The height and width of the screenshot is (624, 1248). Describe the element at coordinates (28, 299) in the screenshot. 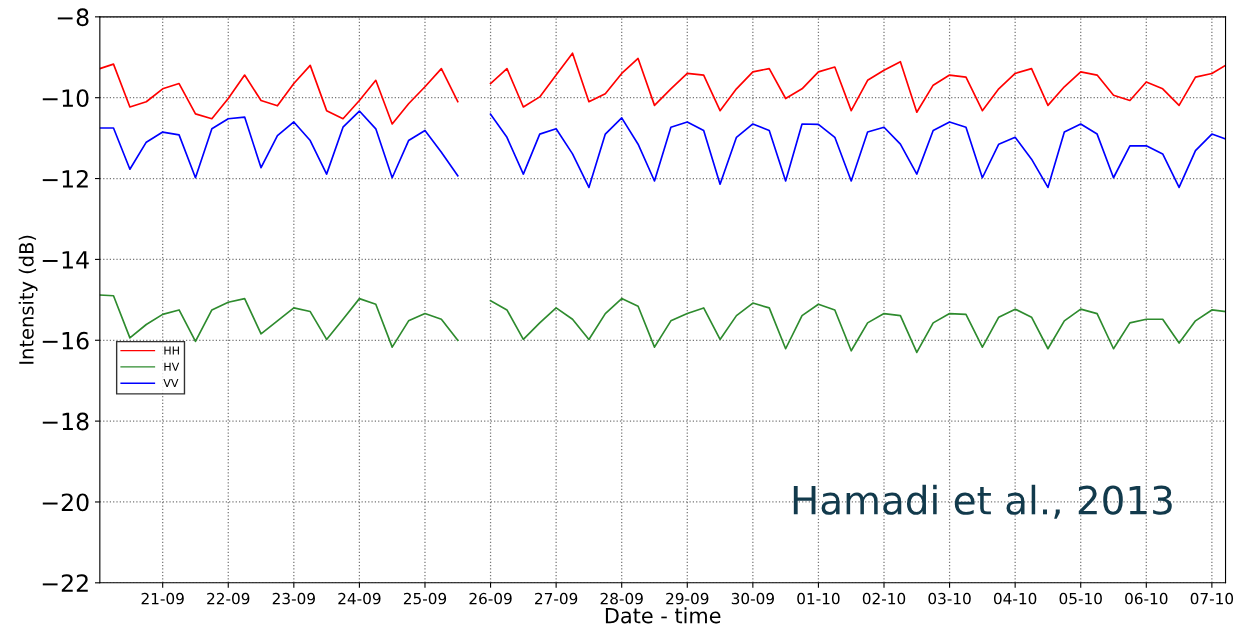

I see `y-axis-title: Intensity (dB)` at that location.